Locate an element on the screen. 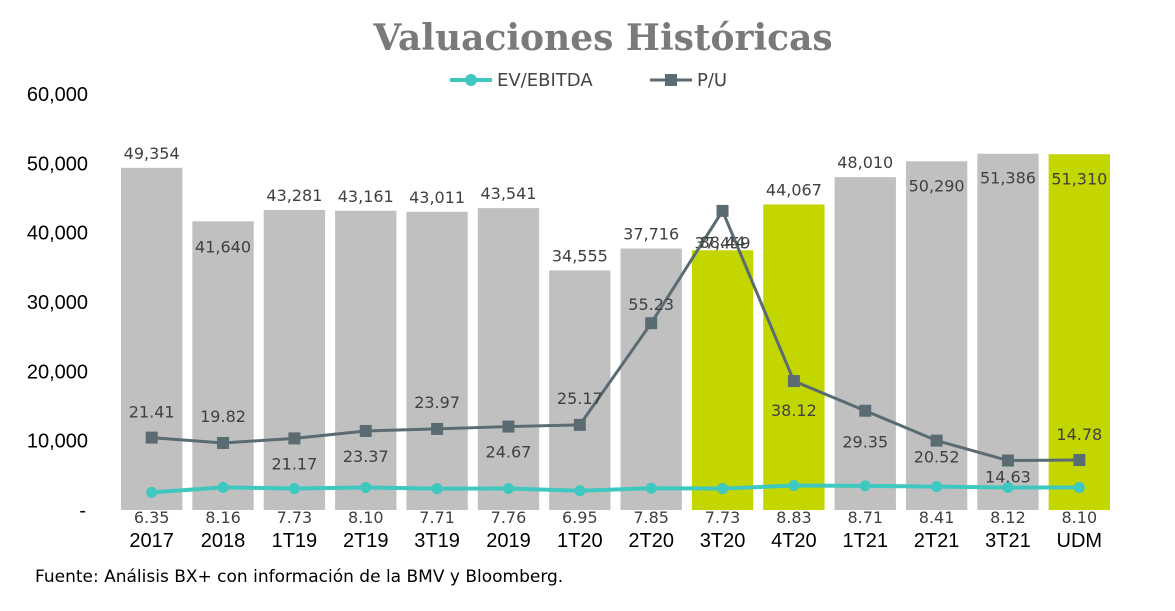 Image resolution: width=1175 pixels, height=611 pixels. bar-value-label: 43,011 is located at coordinates (437, 197).